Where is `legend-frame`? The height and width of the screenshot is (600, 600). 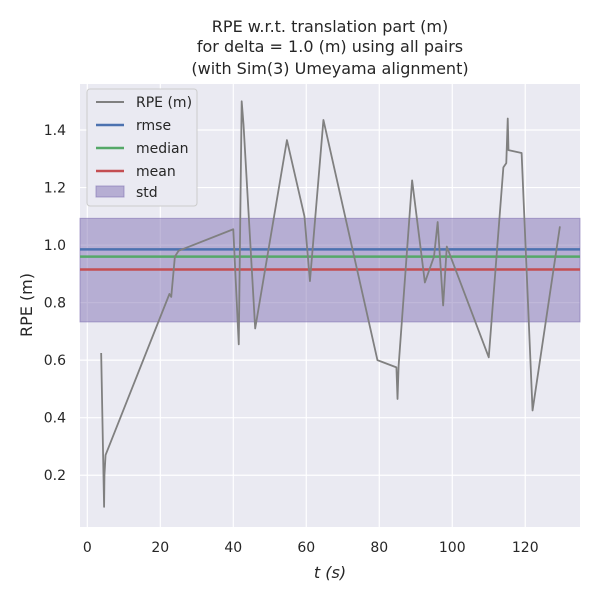
legend-frame is located at coordinates (142, 147).